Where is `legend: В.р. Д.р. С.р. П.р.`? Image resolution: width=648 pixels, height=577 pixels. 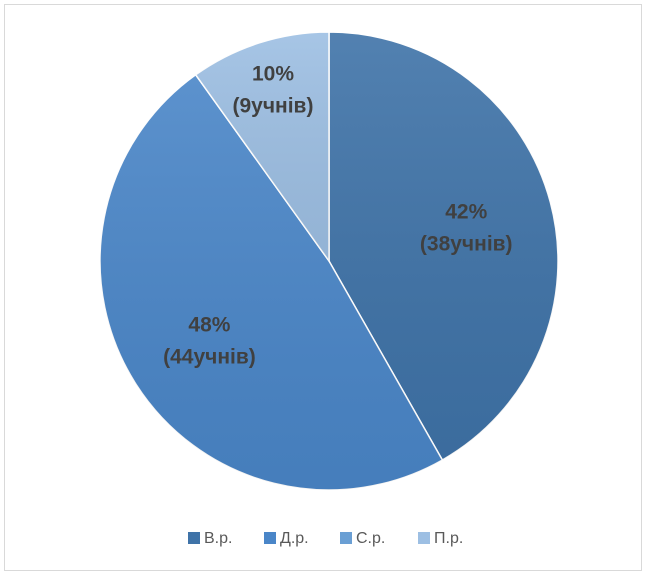 legend: В.р. Д.р. С.р. П.р. is located at coordinates (325, 538).